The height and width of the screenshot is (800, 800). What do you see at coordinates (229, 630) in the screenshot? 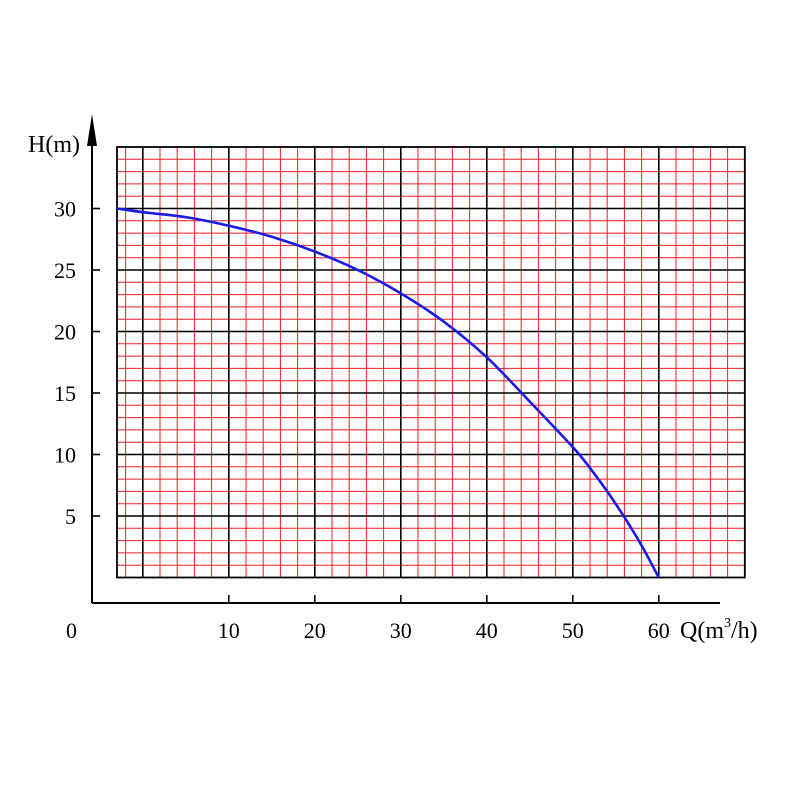
I see `x-tick-label: 10` at bounding box center [229, 630].